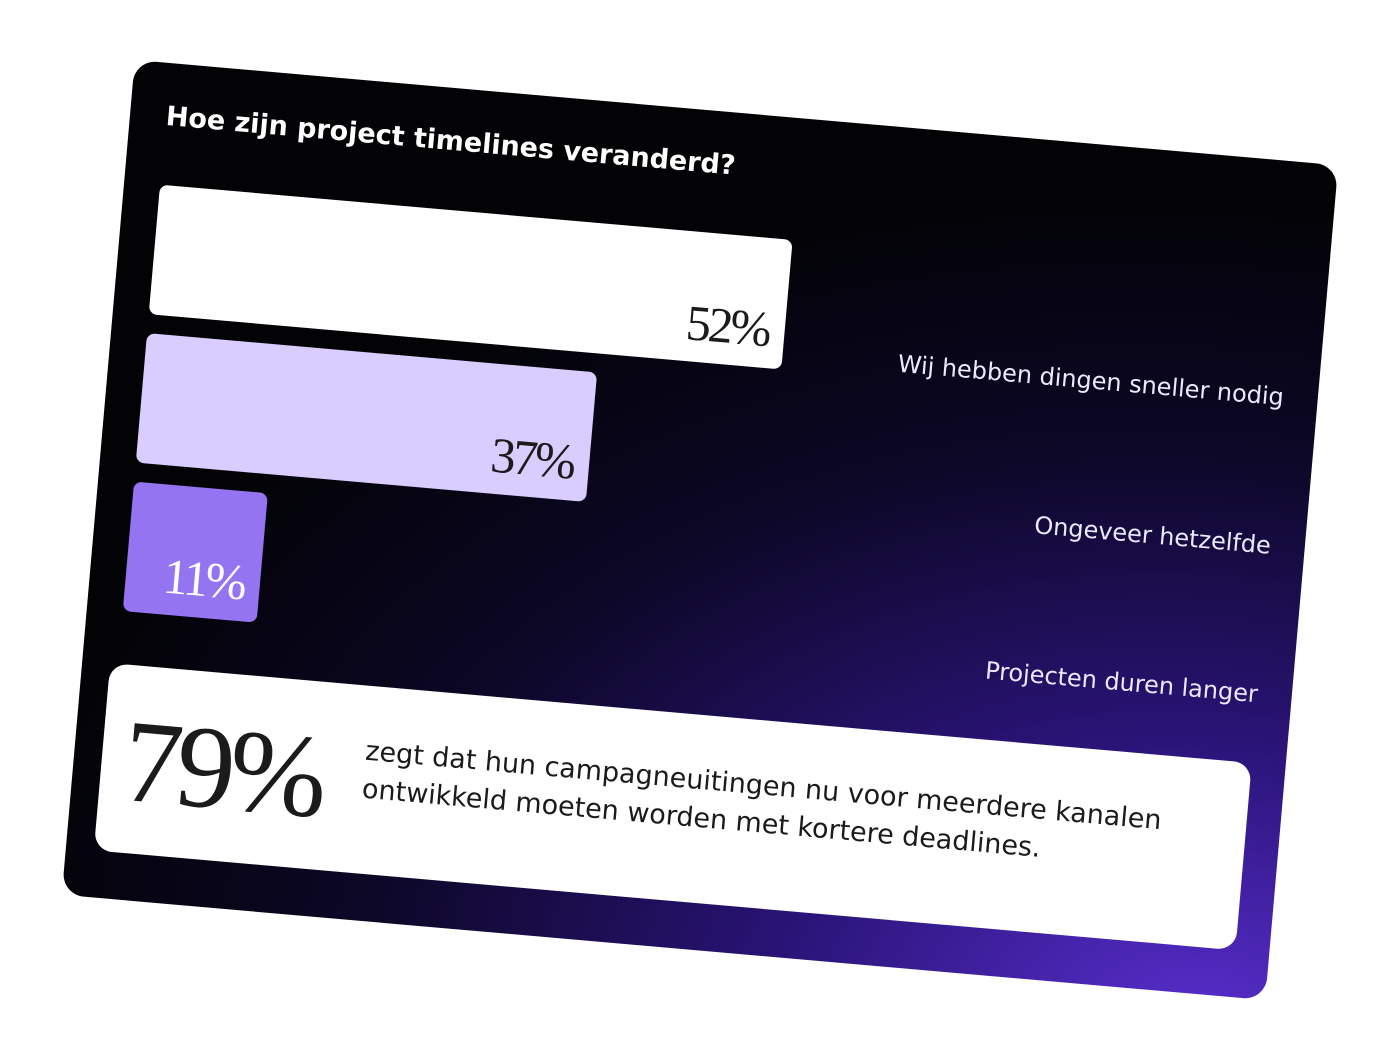 This screenshot has width=1400, height=1063. I want to click on value-label: 52%, so click(728, 325).